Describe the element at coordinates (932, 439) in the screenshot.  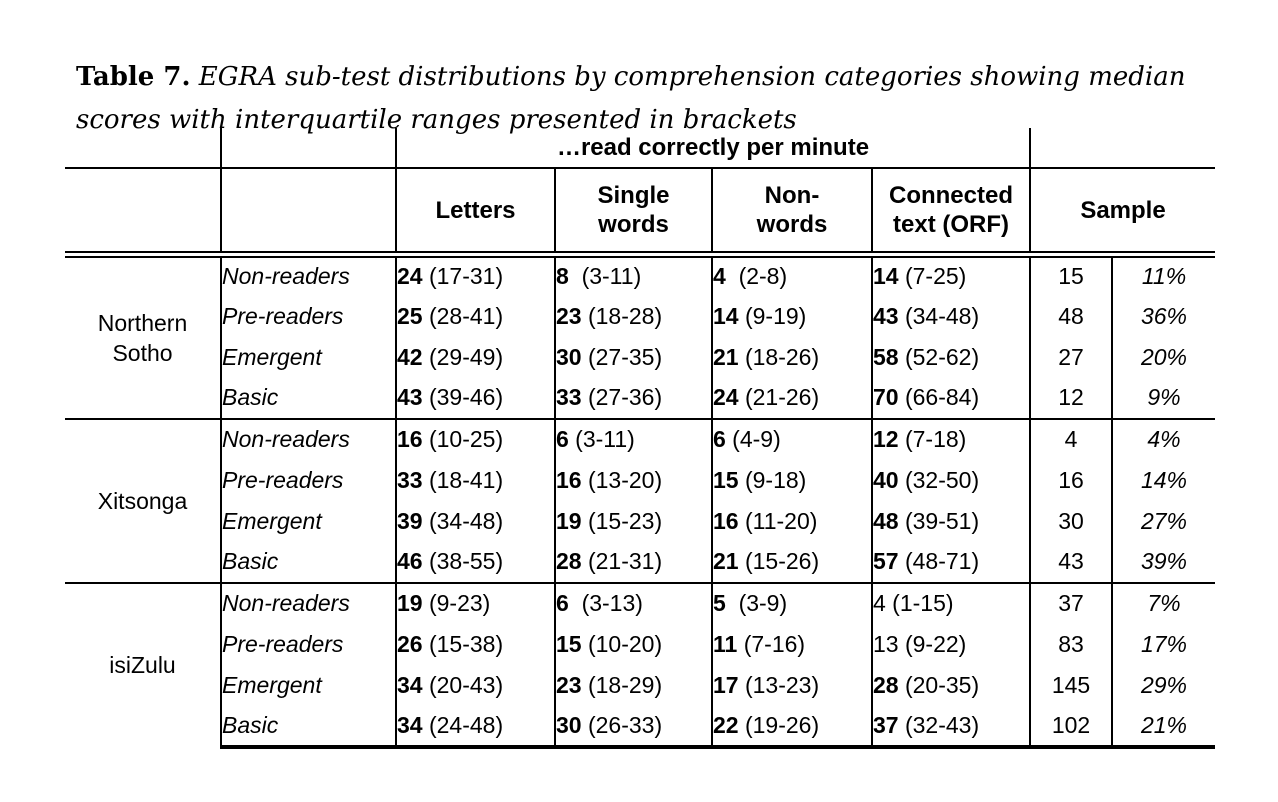
I see `iqr-range: (7-18)` at that location.